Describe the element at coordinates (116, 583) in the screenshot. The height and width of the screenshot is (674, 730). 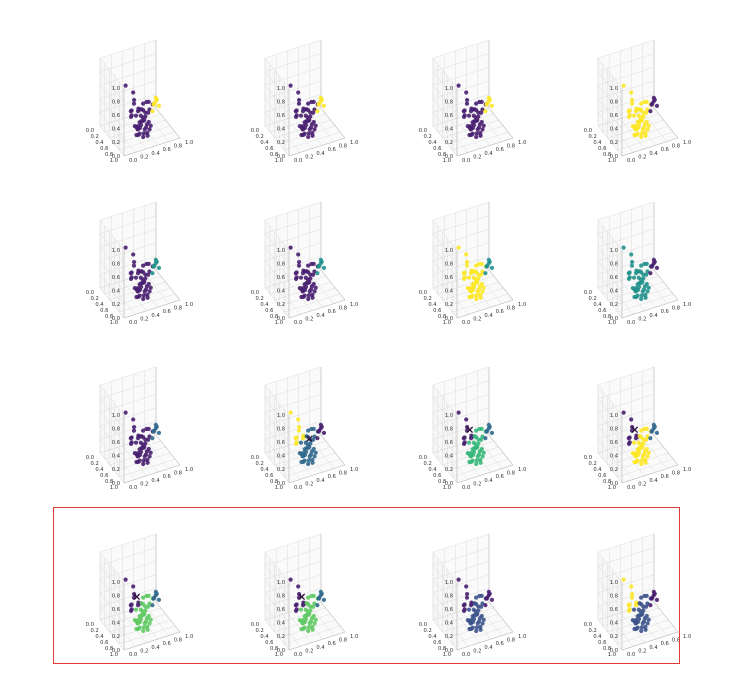
I see `z-tick-label: 1.0` at that location.